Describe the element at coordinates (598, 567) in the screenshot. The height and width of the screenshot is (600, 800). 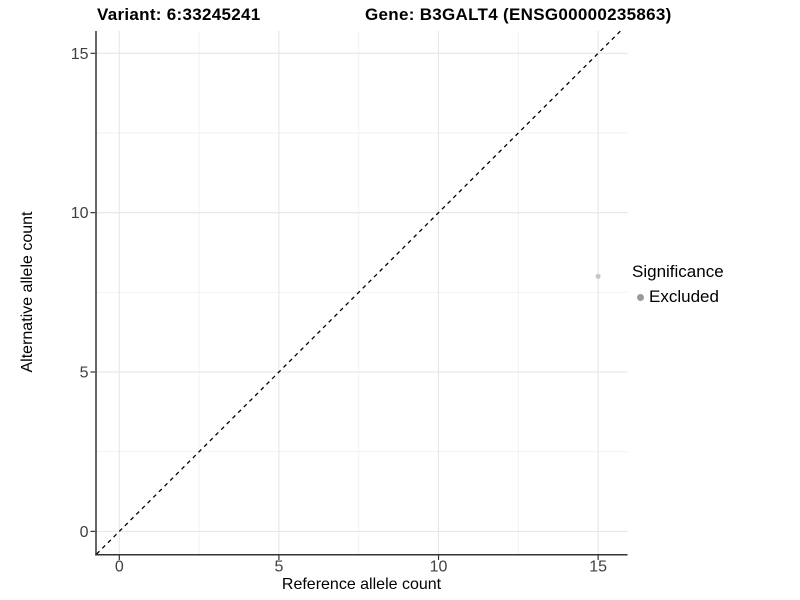
I see `x-tick-label: 15` at that location.